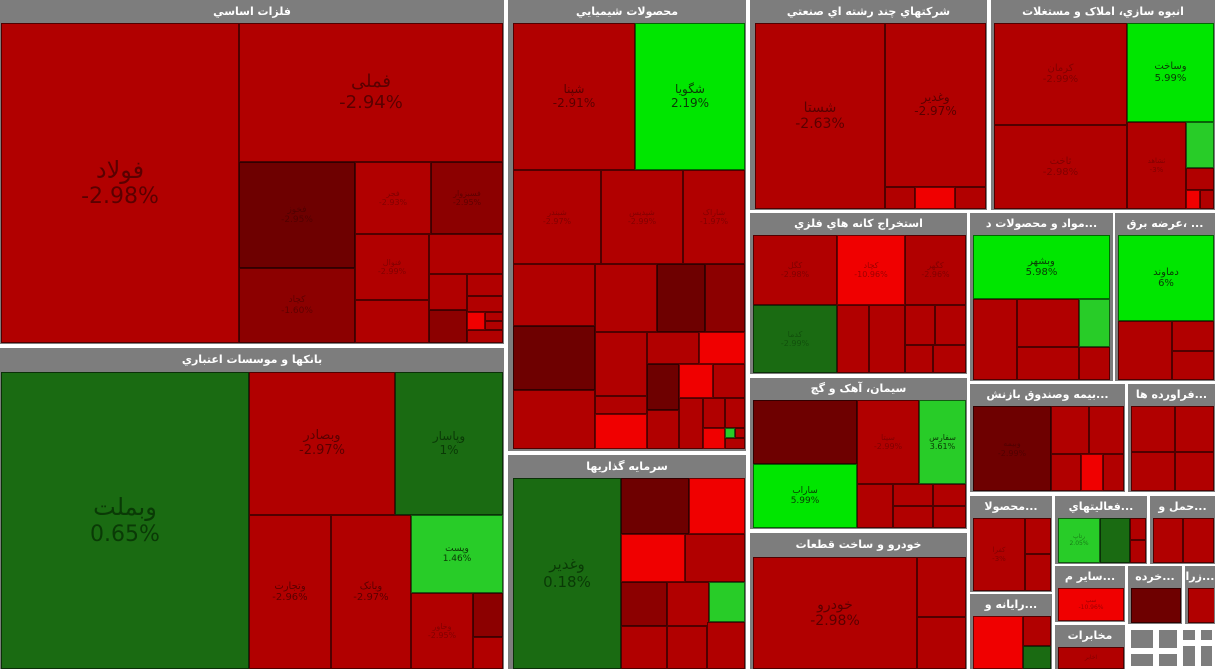 This screenshot has width=1215, height=669. Describe the element at coordinates (1060, 167) in the screenshot. I see `stock-tile: ثاخت -2.98%` at that location.